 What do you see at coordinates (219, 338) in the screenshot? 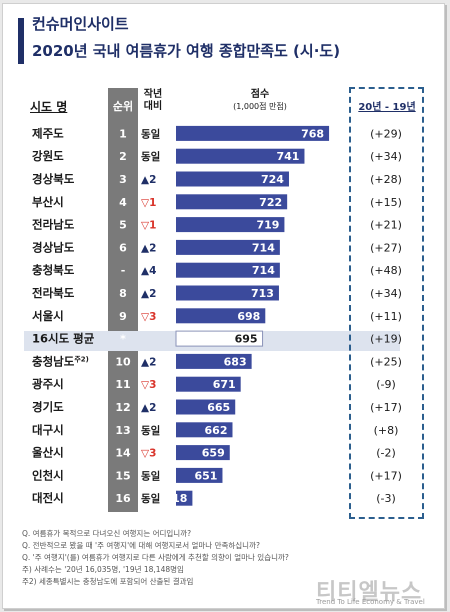
I see `score-bar-average` at bounding box center [219, 338].